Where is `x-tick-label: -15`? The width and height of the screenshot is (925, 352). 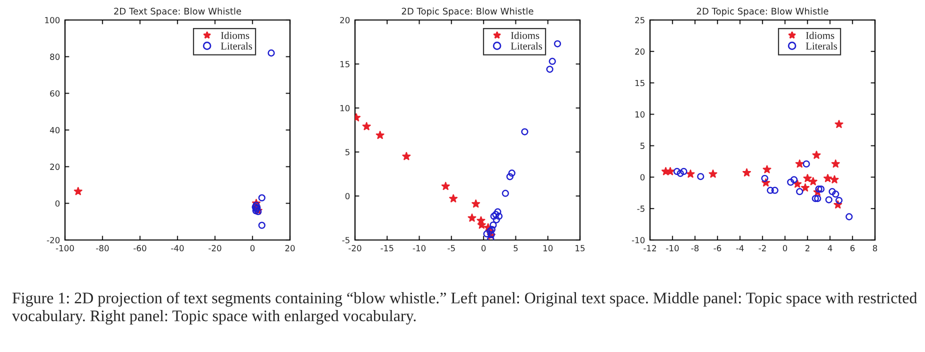
x-tick-label: -15 is located at coordinates (387, 248).